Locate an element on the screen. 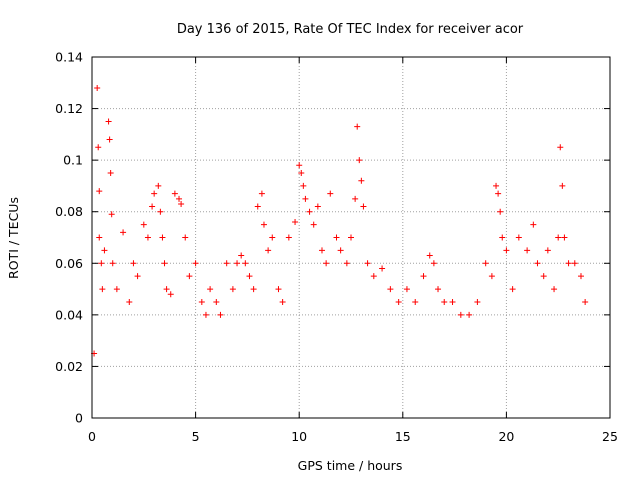  y-tick-label: 0 is located at coordinates (79, 418).